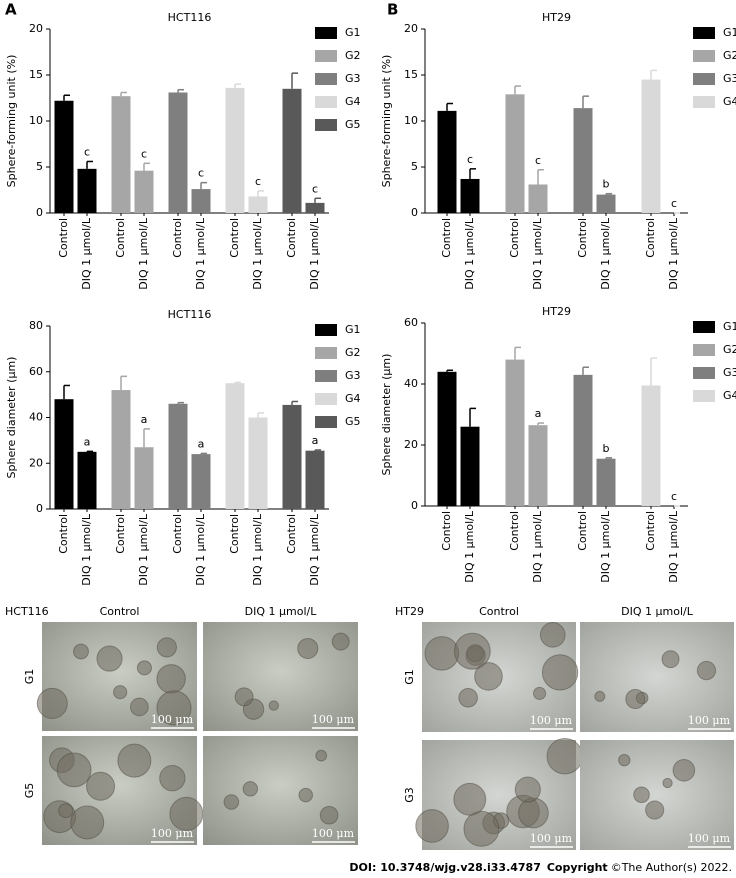 Image resolution: width=736 pixels, height=878 pixels. What do you see at coordinates (36, 74) in the screenshot?
I see `y-tick-label: 15` at bounding box center [36, 74].